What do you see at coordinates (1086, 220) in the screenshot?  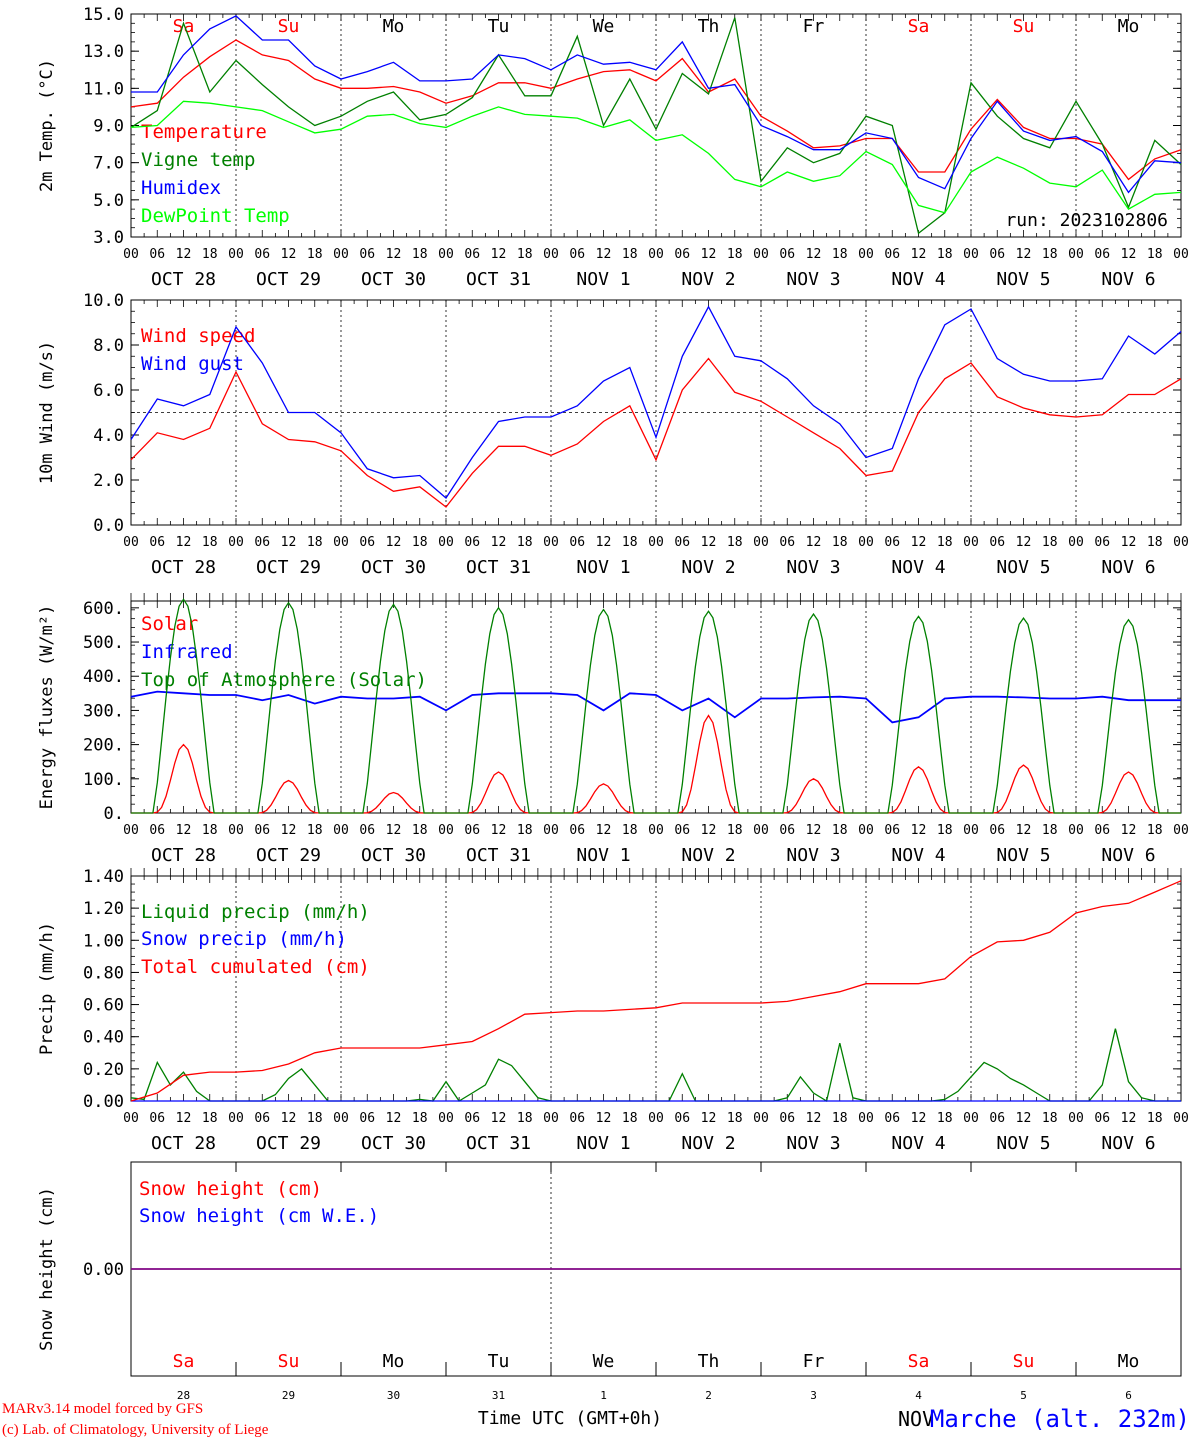 I see `run-label: run: 2023102806` at bounding box center [1086, 220].